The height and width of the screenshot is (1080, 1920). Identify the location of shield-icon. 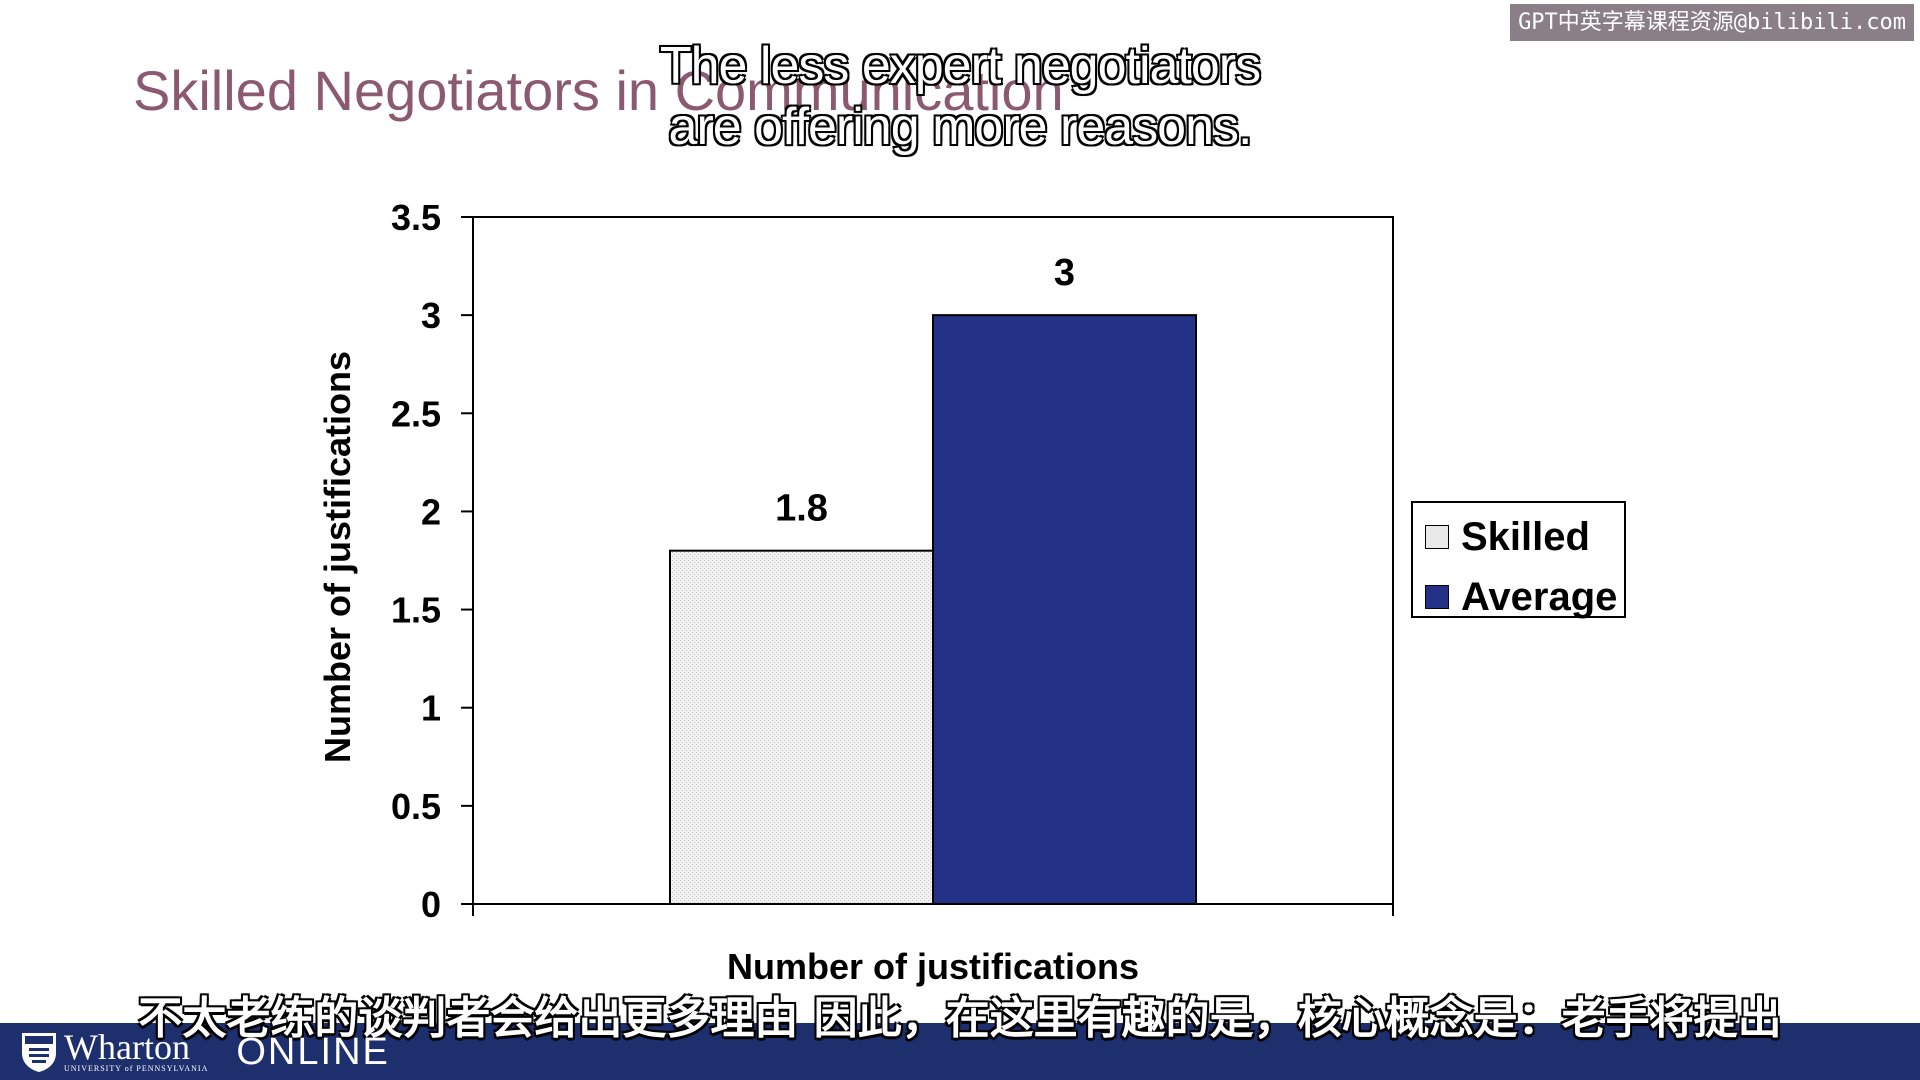
(39, 1052).